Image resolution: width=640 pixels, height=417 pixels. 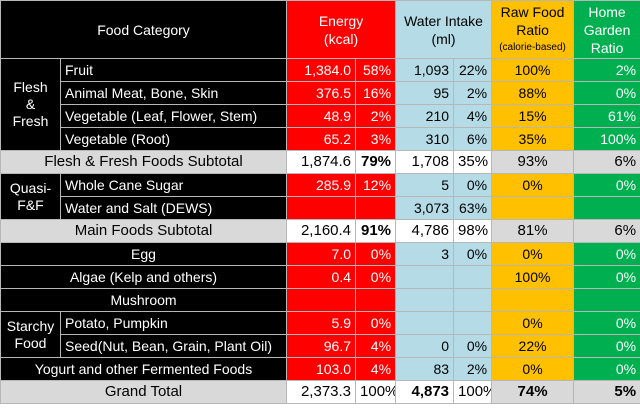 What do you see at coordinates (607, 47) in the screenshot?
I see `garden-header-line3: Ratio` at bounding box center [607, 47].